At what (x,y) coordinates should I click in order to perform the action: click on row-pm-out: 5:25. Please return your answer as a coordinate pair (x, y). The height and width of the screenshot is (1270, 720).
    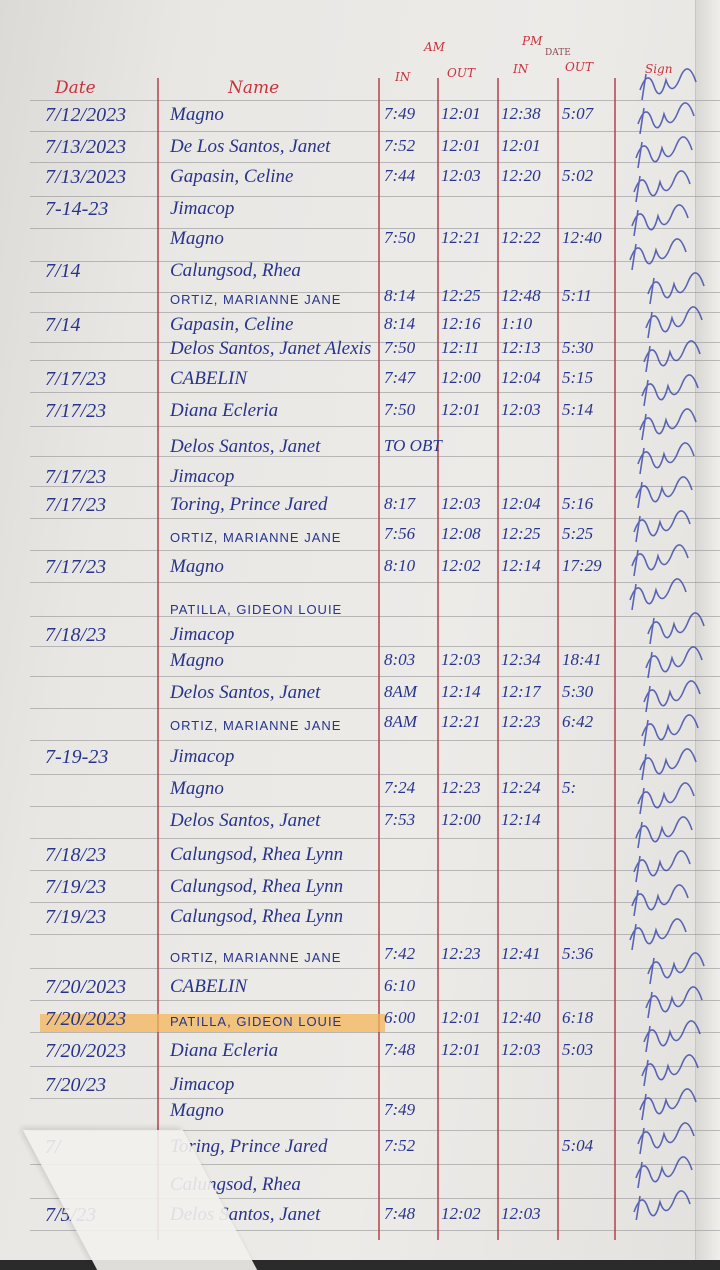
    Looking at the image, I should click on (578, 533).